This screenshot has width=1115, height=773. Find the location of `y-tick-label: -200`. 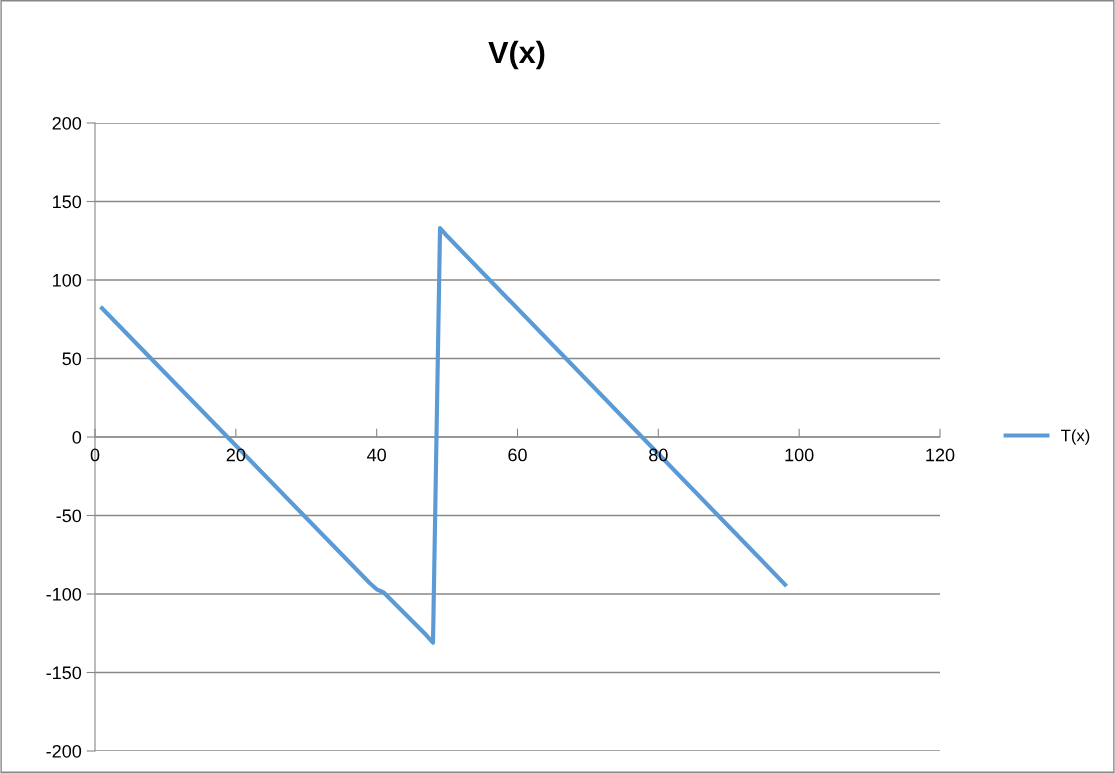

y-tick-label: -200 is located at coordinates (64, 751).